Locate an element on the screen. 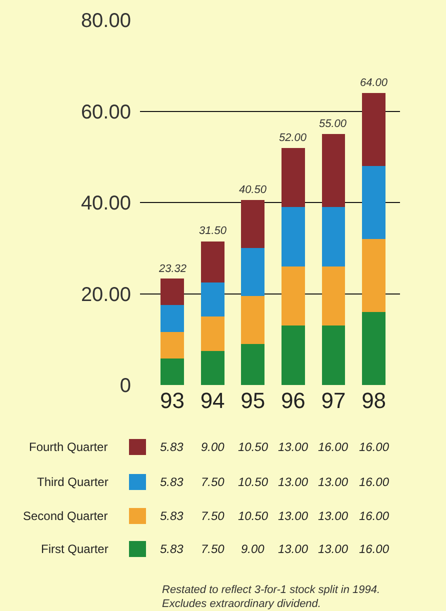 The height and width of the screenshot is (611, 446). y-tick-label: 20.00 is located at coordinates (105, 295).